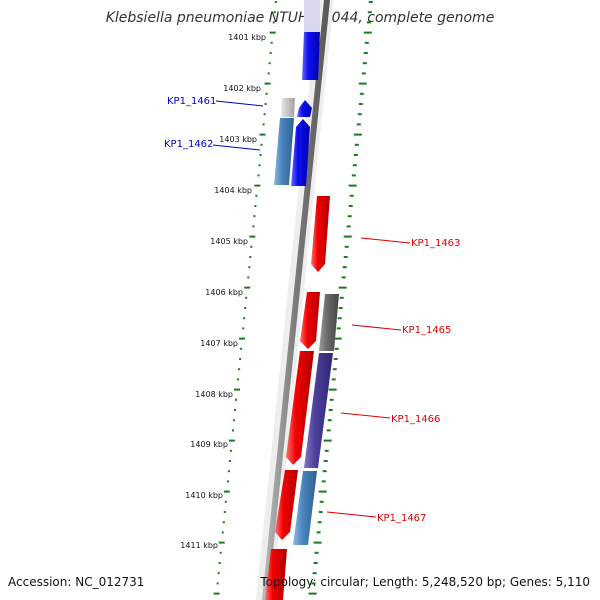  What do you see at coordinates (401, 518) in the screenshot?
I see `gene-label-kp1-1467: KP1_1467` at bounding box center [401, 518].